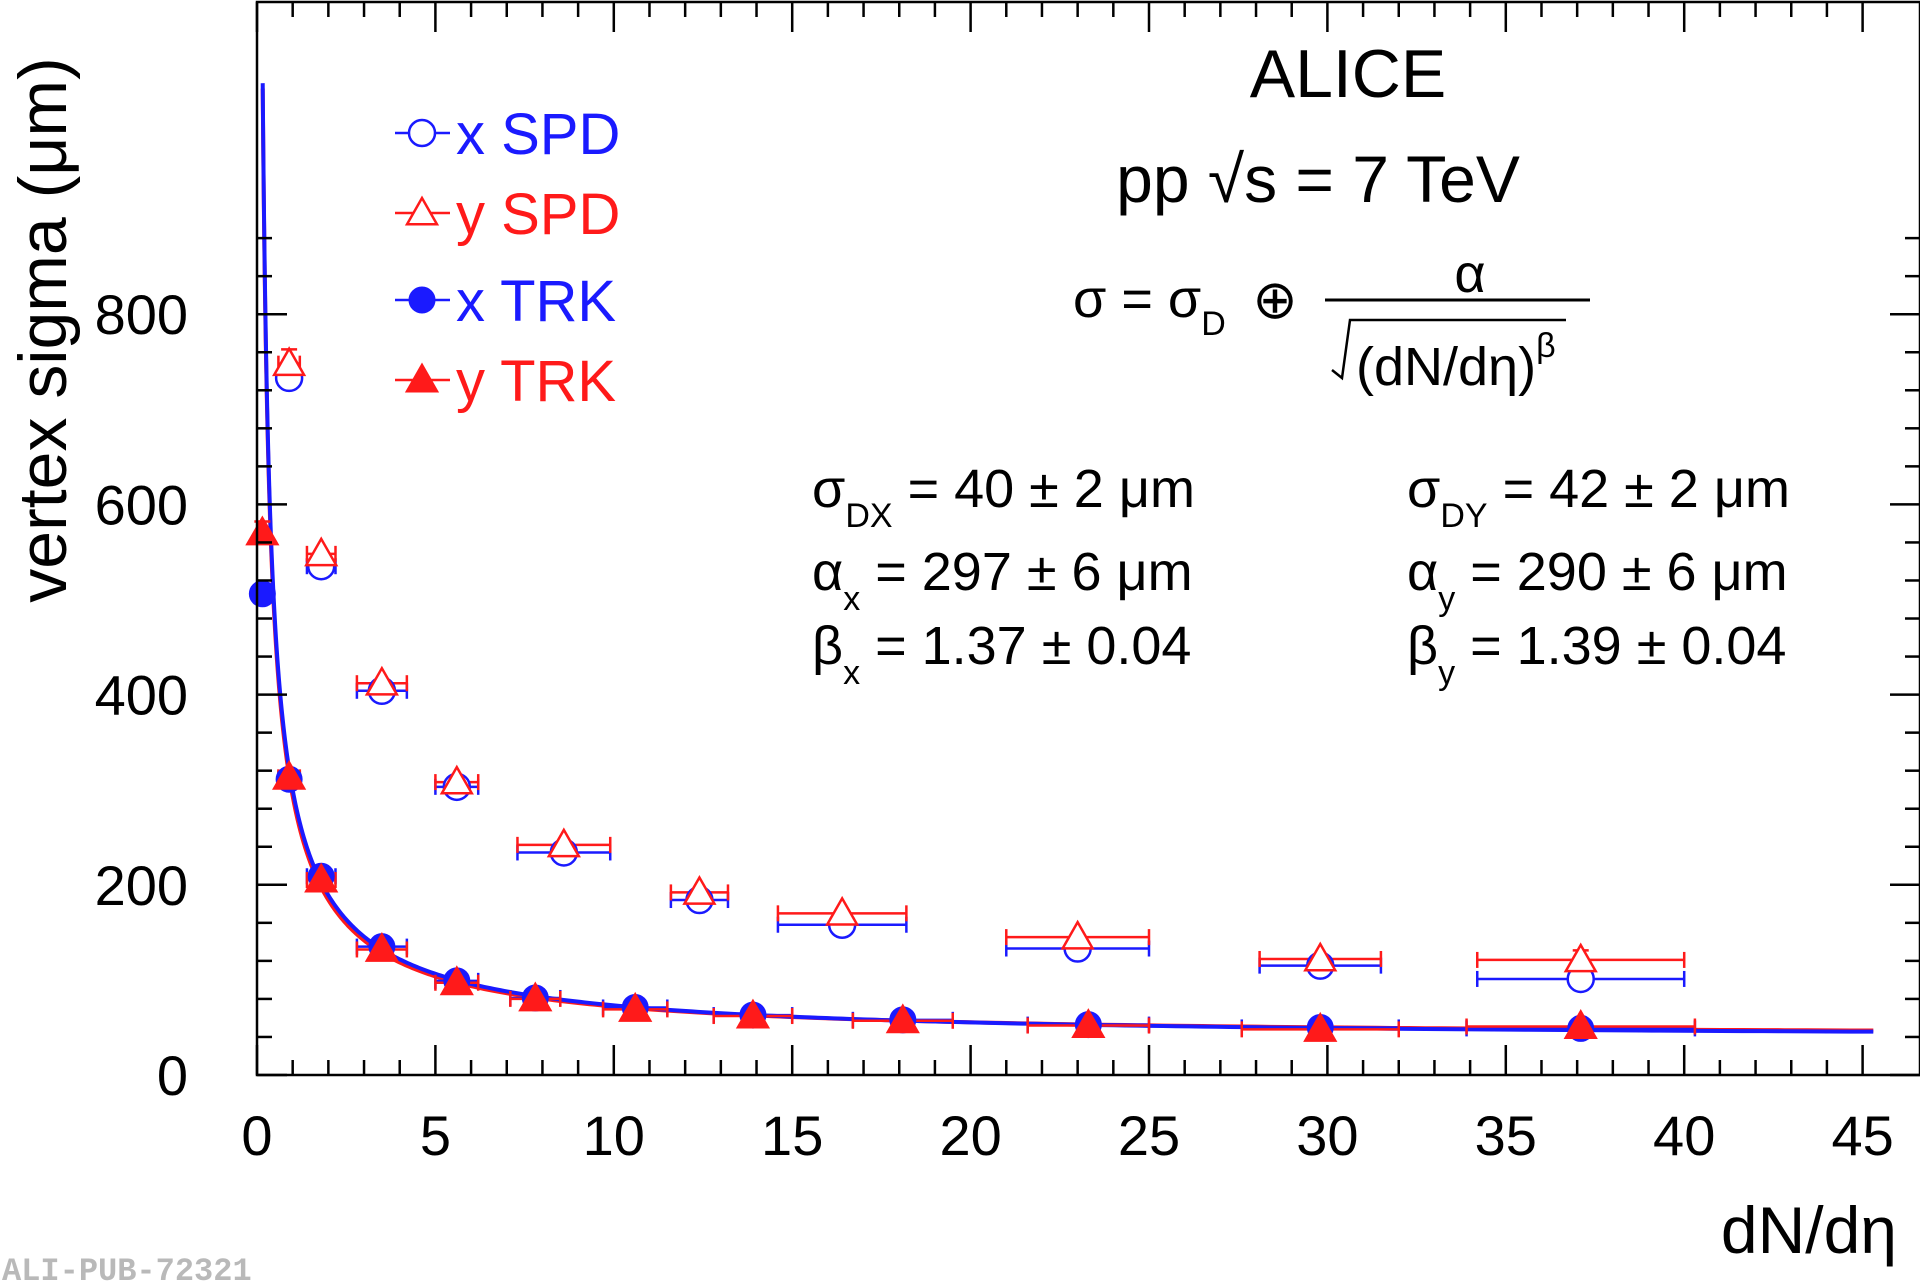 Image resolution: width=1920 pixels, height=1286 pixels. Describe the element at coordinates (1274, 300) in the screenshot. I see `formula-oplus: ⊕` at that location.